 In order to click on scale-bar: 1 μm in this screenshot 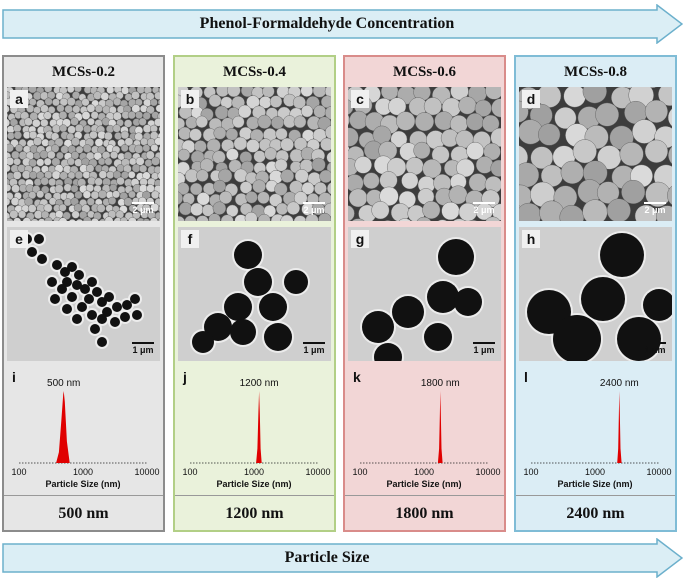, I will do `click(314, 348)`.